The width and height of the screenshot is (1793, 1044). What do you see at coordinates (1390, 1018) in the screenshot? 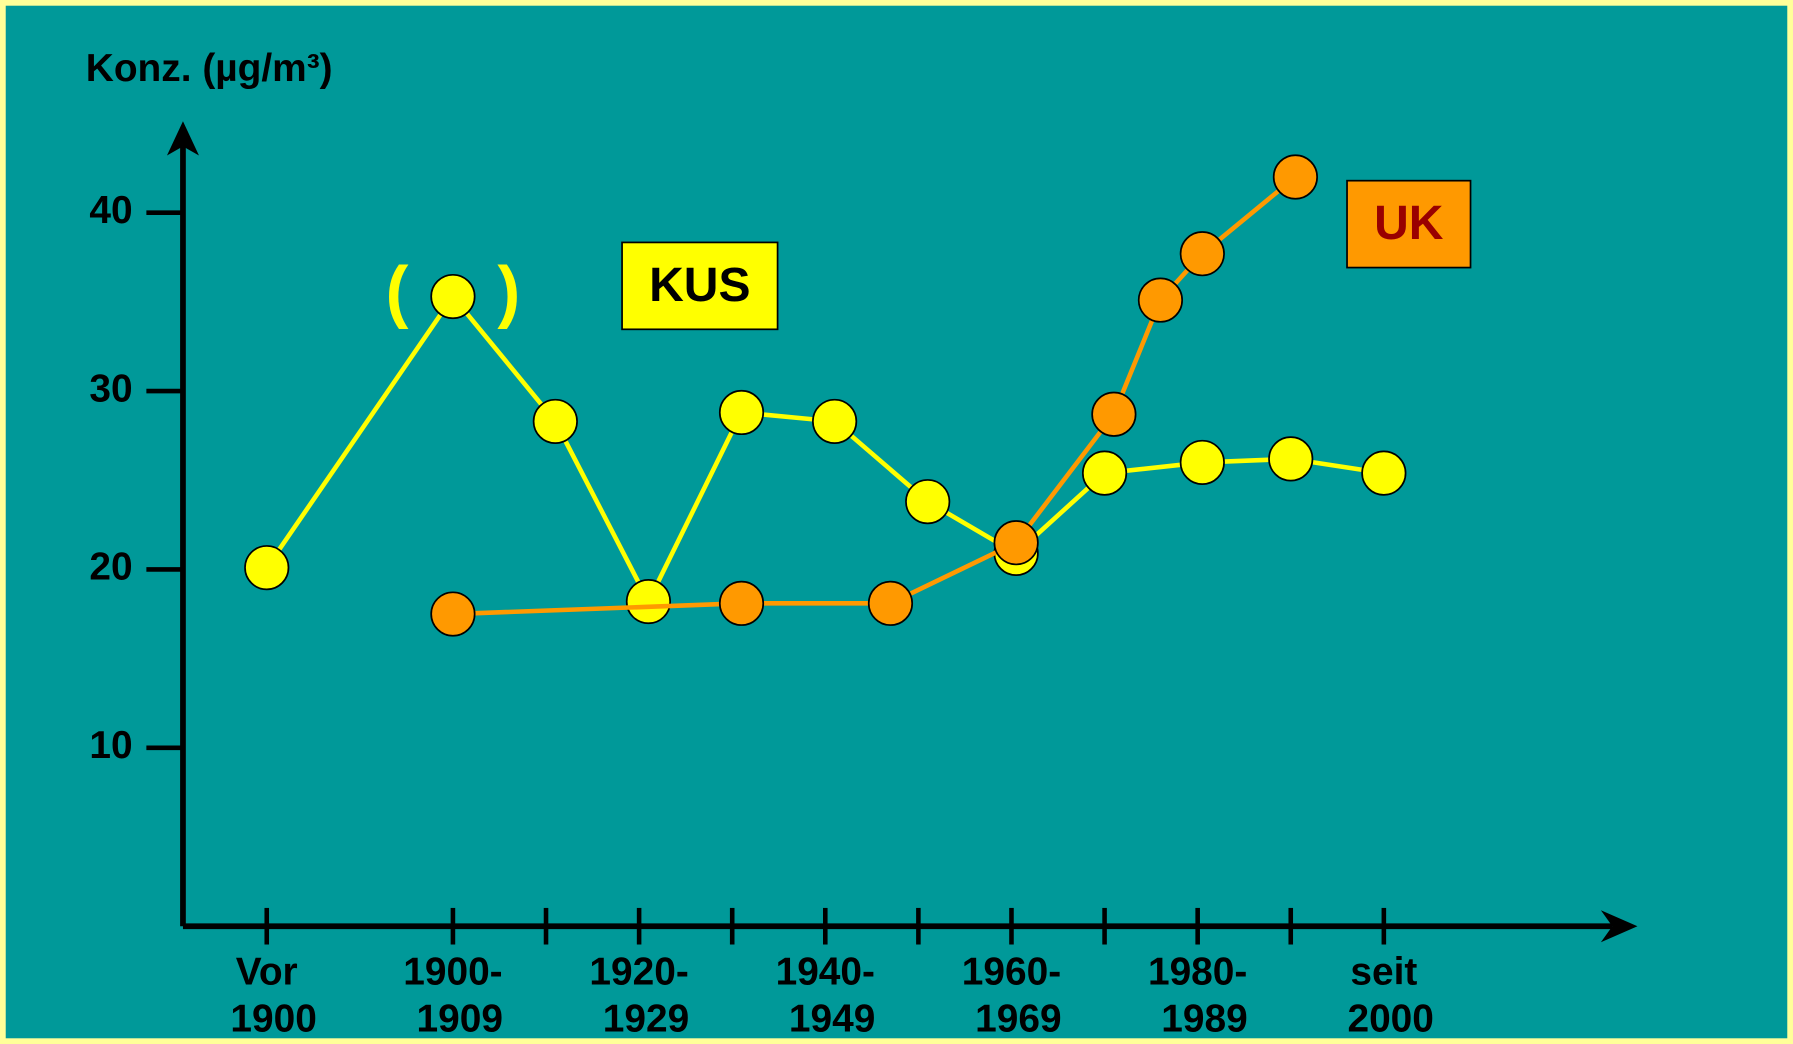
I see `x-tick-label: 2000` at bounding box center [1390, 1018].